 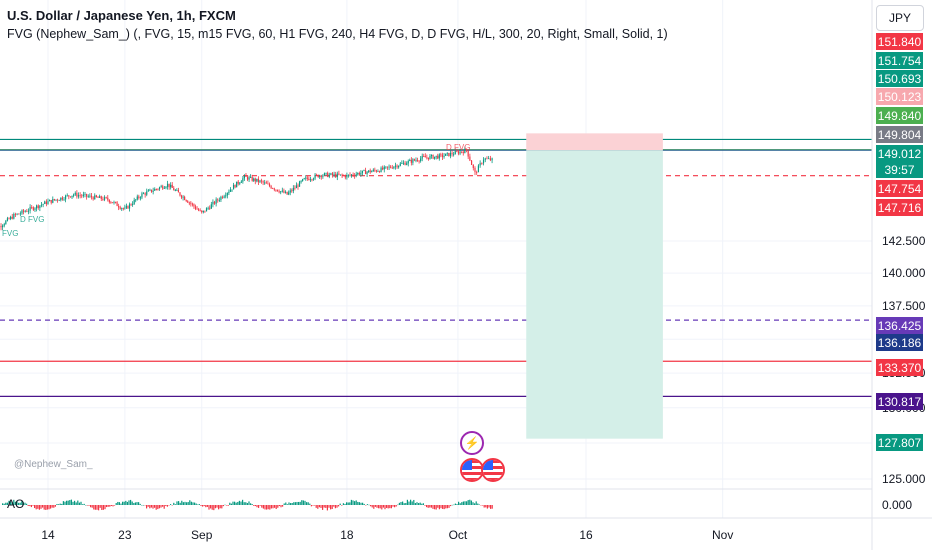 I want to click on fvg-label: FVG, so click(x=10, y=233).